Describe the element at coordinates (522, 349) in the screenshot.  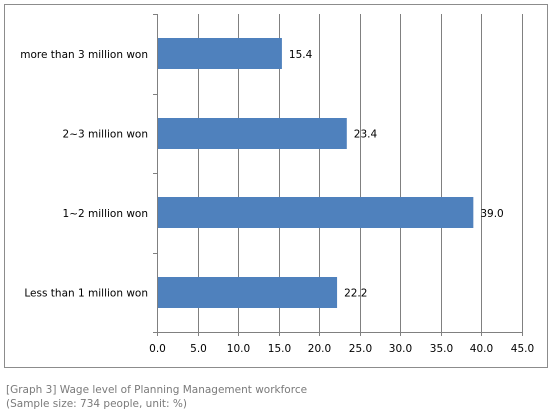
I see `x-tick-label: 45.0` at that location.